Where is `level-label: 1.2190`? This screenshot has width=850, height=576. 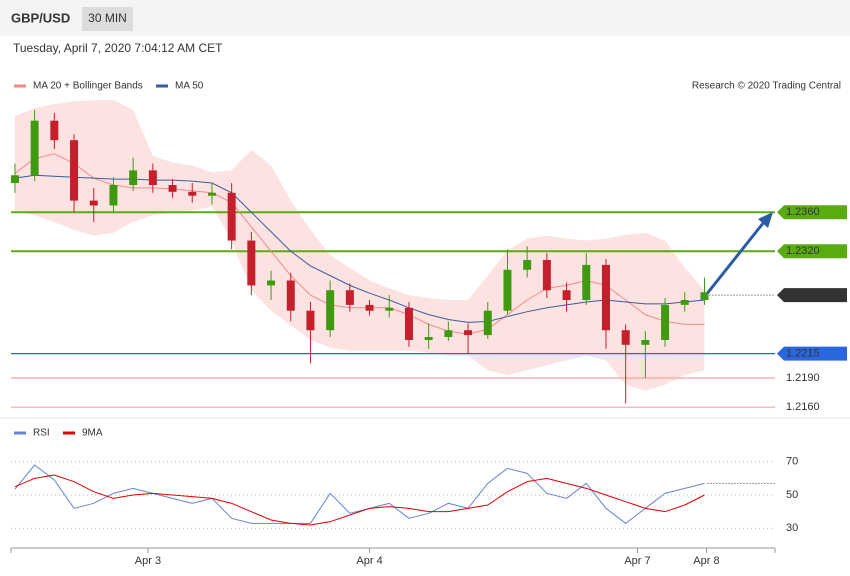 level-label: 1.2190 is located at coordinates (803, 378).